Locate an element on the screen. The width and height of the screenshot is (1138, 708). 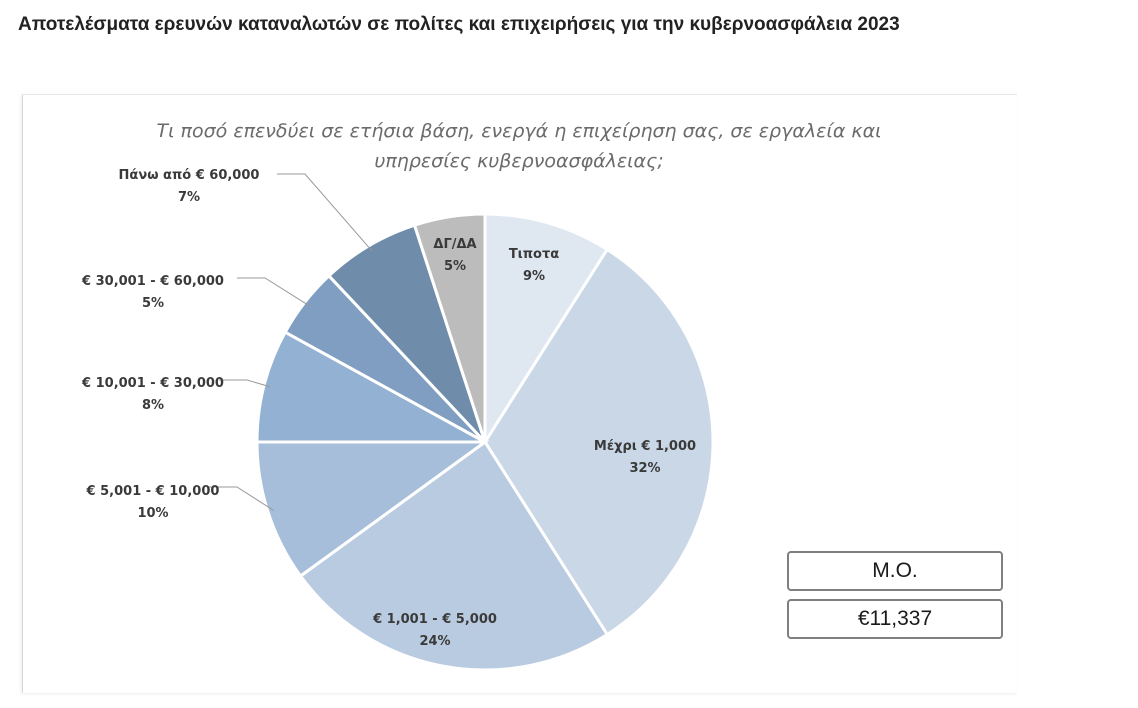
slice-label: € 1,001 - € 5,000 is located at coordinates (434, 619).